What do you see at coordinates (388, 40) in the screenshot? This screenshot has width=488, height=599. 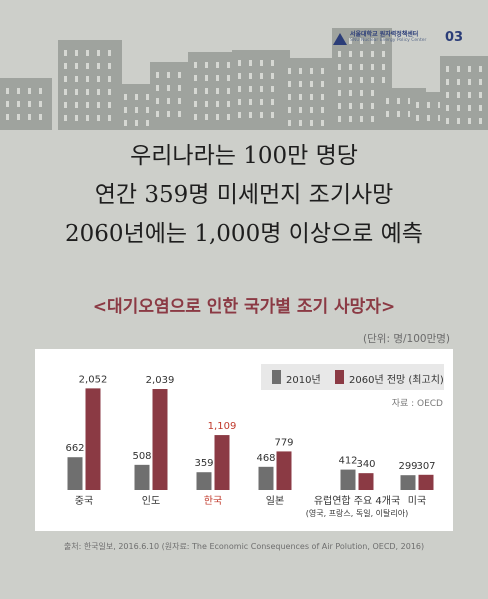 I see `logo-english-text: SNU Nuclear Energy Policy Center` at bounding box center [388, 40].